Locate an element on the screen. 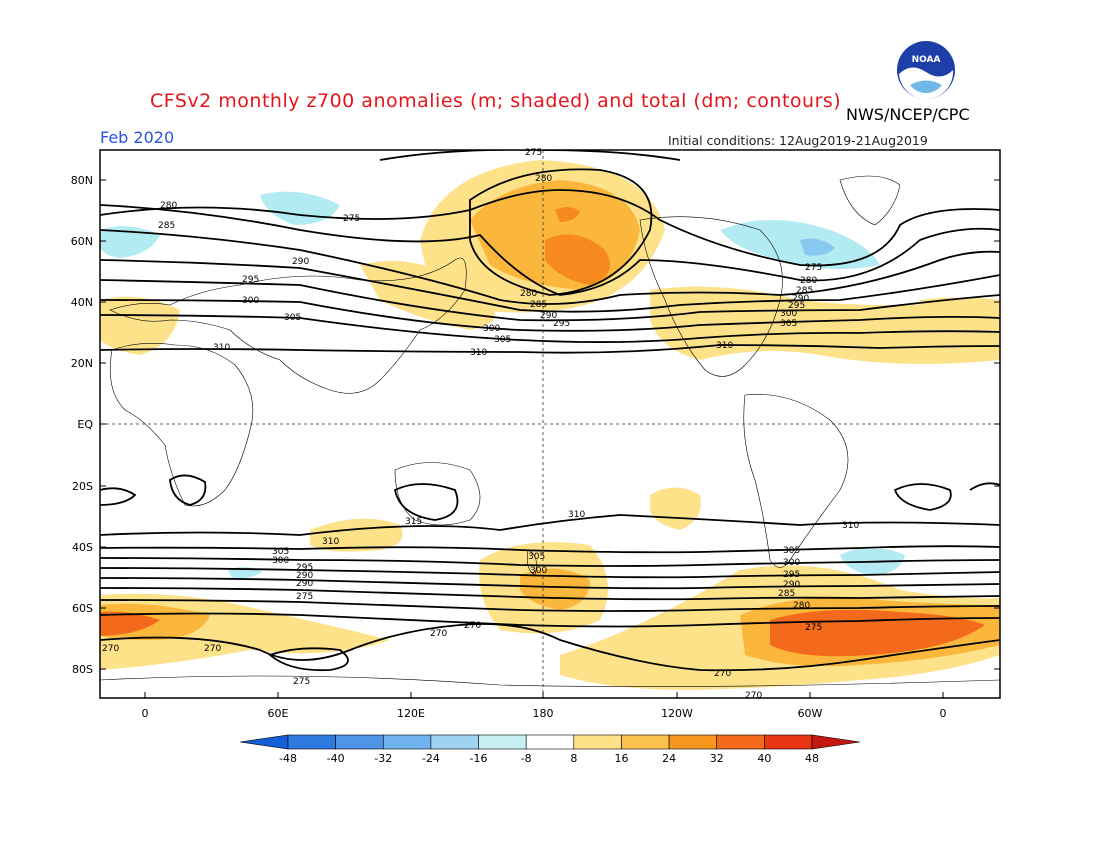 The width and height of the screenshot is (1100, 850). contour-295-north is located at coordinates (550, 300).